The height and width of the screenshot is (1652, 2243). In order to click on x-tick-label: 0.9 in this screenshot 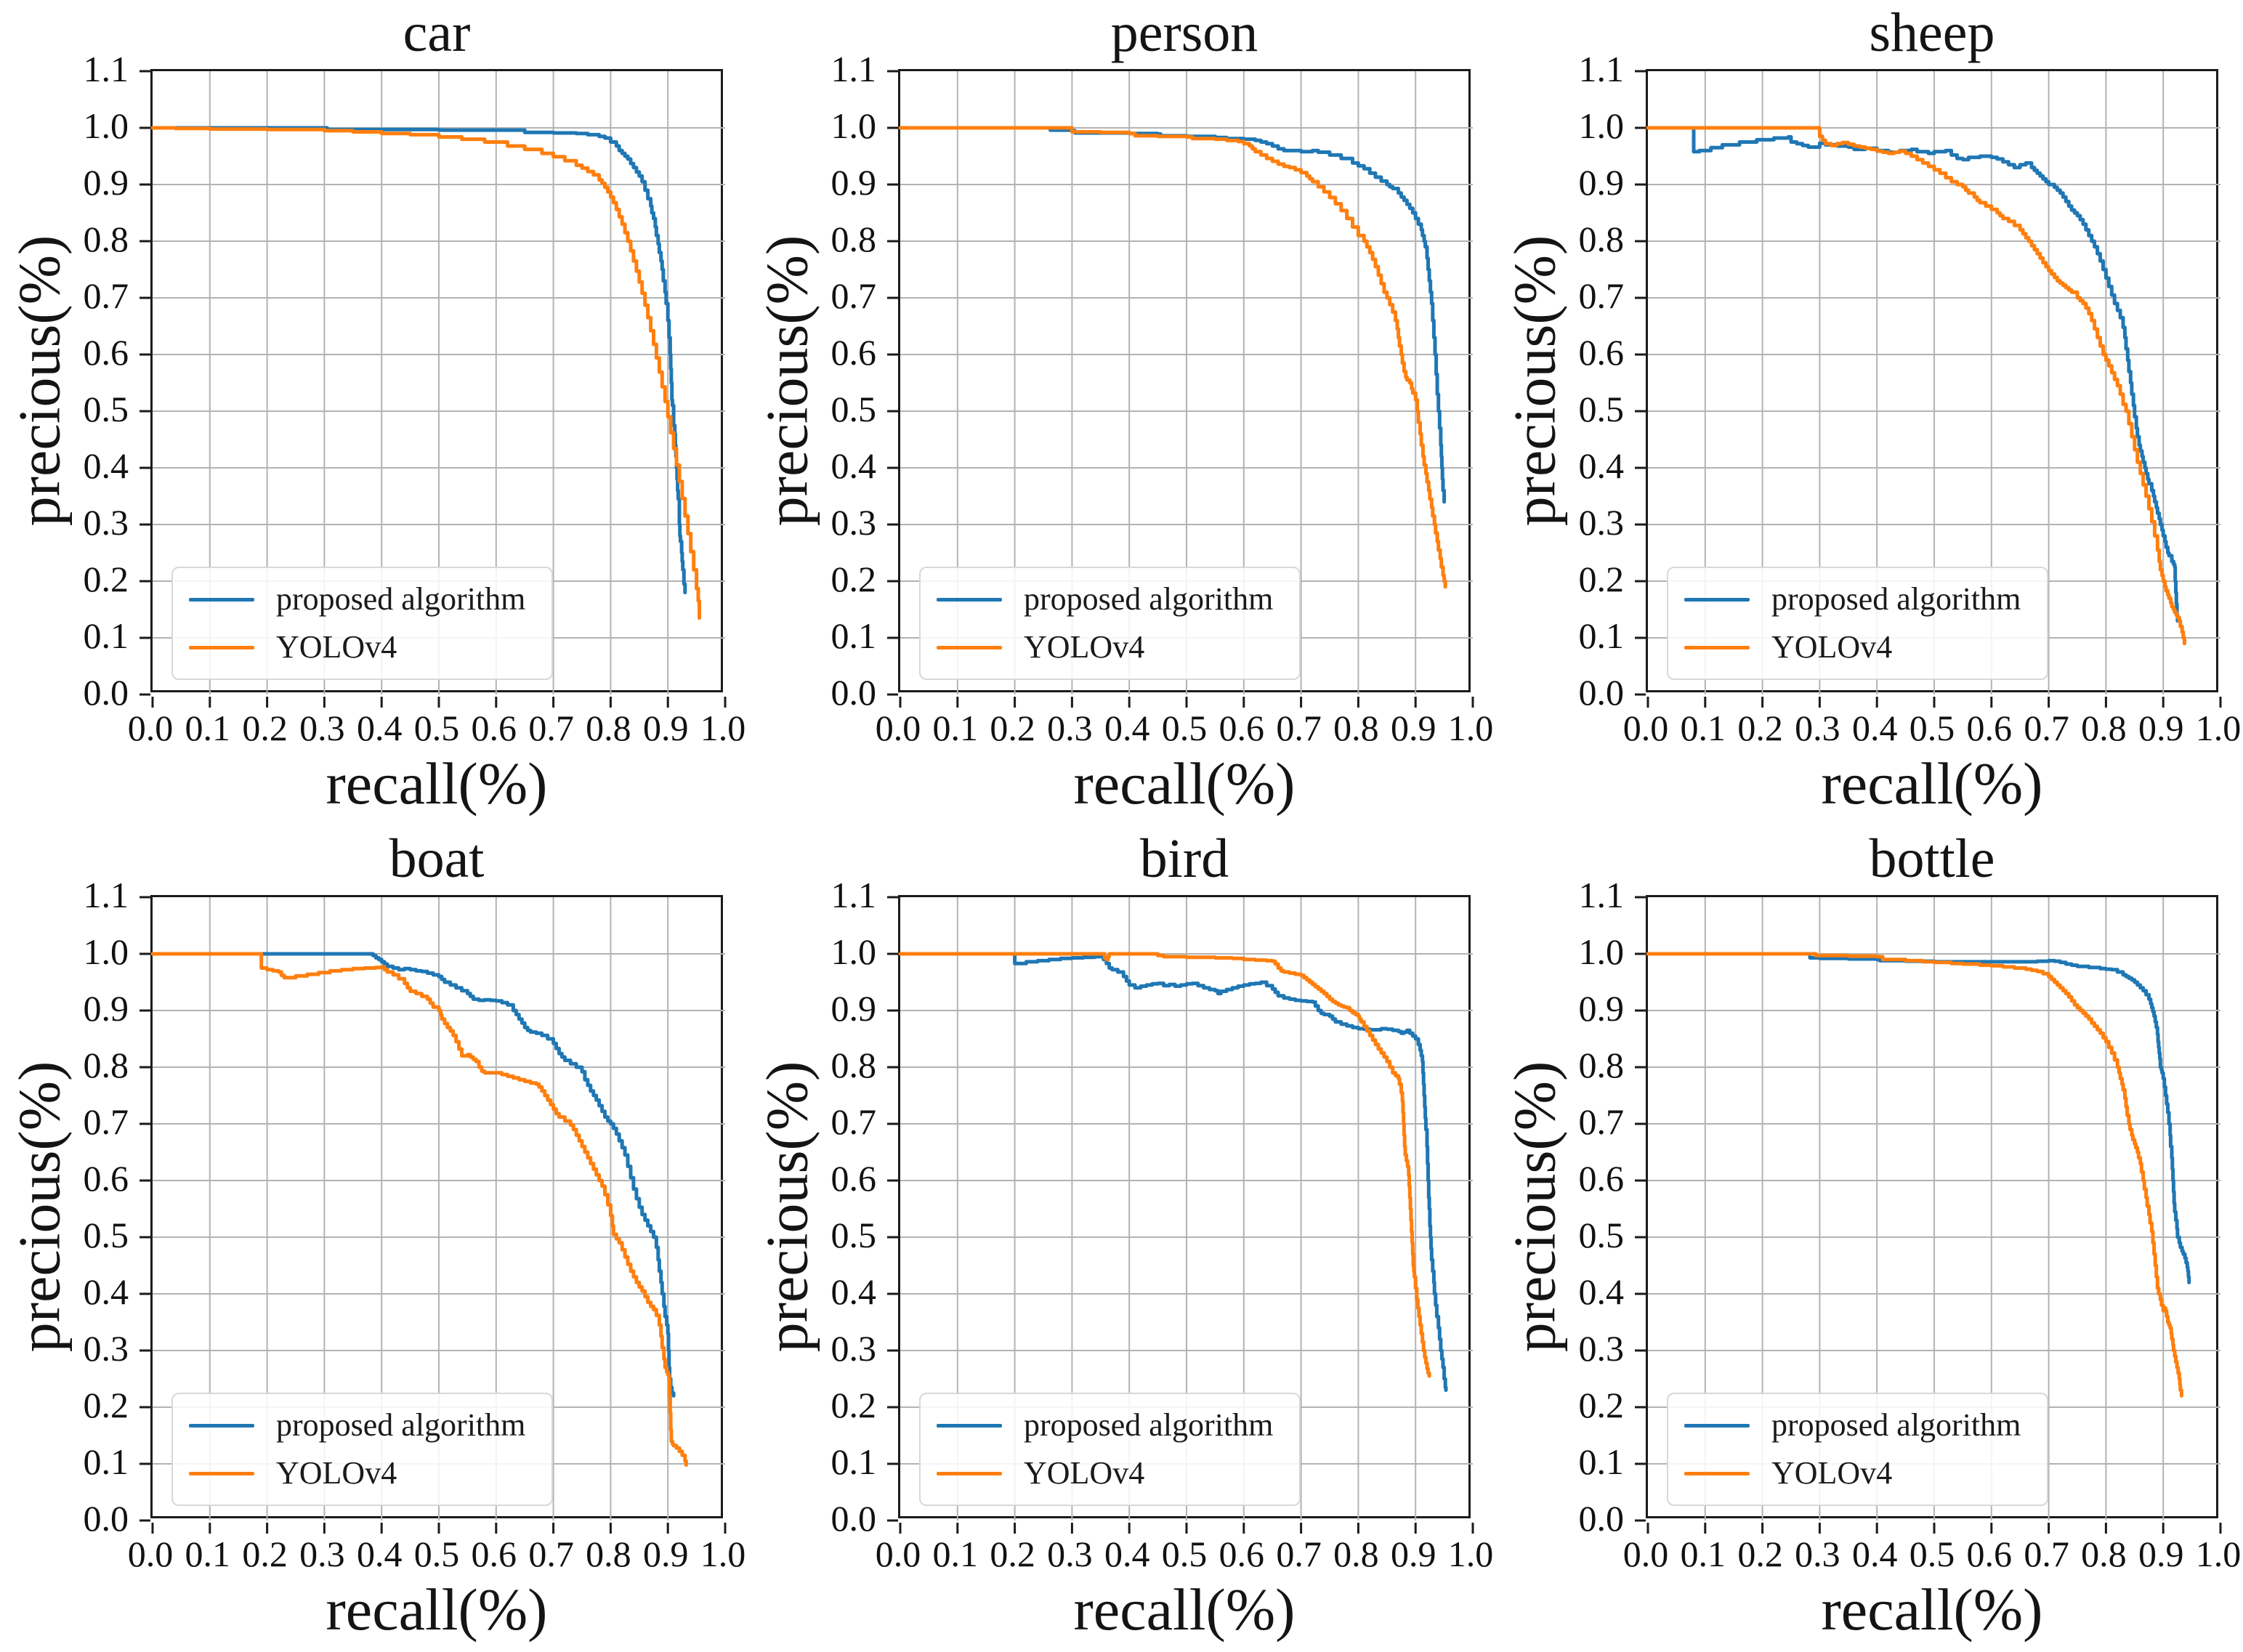, I will do `click(1413, 1554)`.